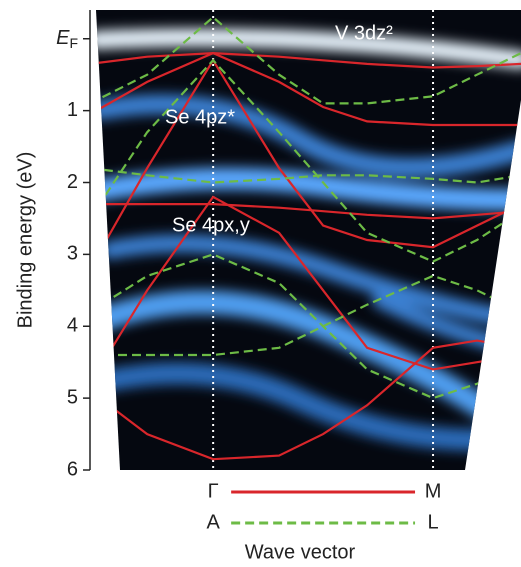  Describe the element at coordinates (432, 522) in the screenshot. I see `legend-end: L` at that location.